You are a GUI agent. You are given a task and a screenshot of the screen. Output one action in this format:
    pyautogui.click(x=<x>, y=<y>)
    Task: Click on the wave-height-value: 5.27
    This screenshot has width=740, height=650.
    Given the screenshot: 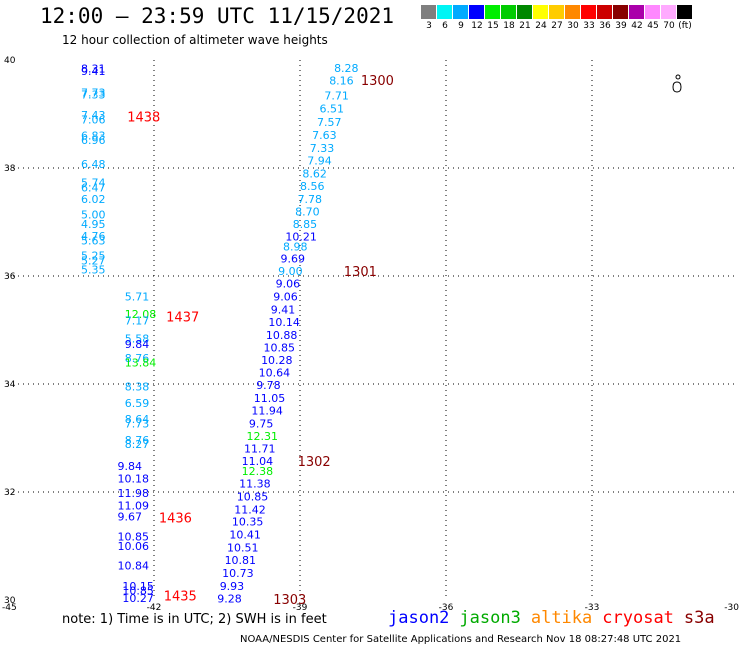 What is the action you would take?
    pyautogui.click(x=93, y=260)
    